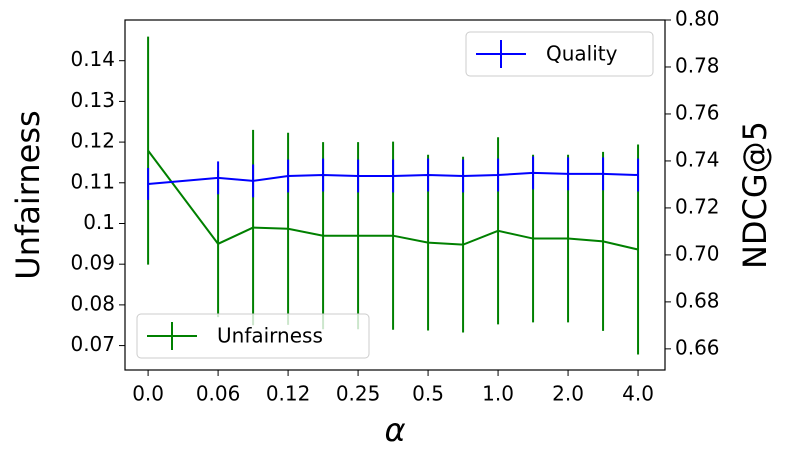 The width and height of the screenshot is (789, 464). What do you see at coordinates (99, 222) in the screenshot?
I see `y-tick-label: 0.1` at bounding box center [99, 222].